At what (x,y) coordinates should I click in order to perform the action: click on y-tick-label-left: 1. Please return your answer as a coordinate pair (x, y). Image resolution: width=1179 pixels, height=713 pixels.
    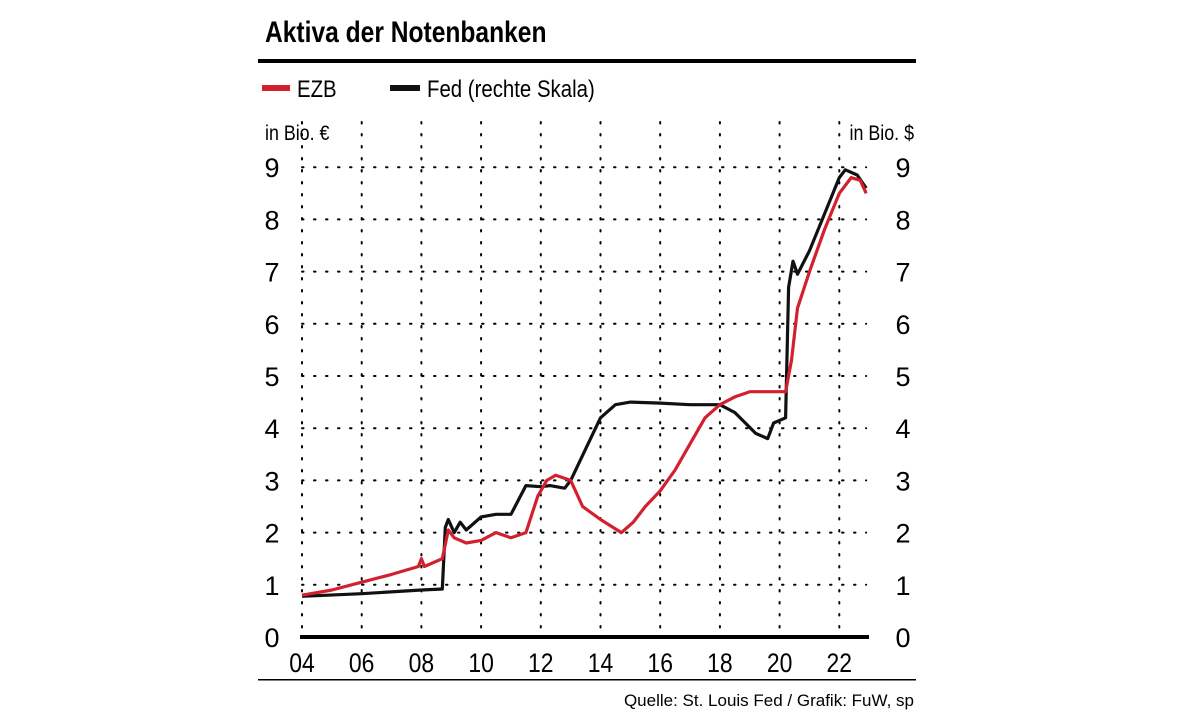
    Looking at the image, I should click on (271, 586).